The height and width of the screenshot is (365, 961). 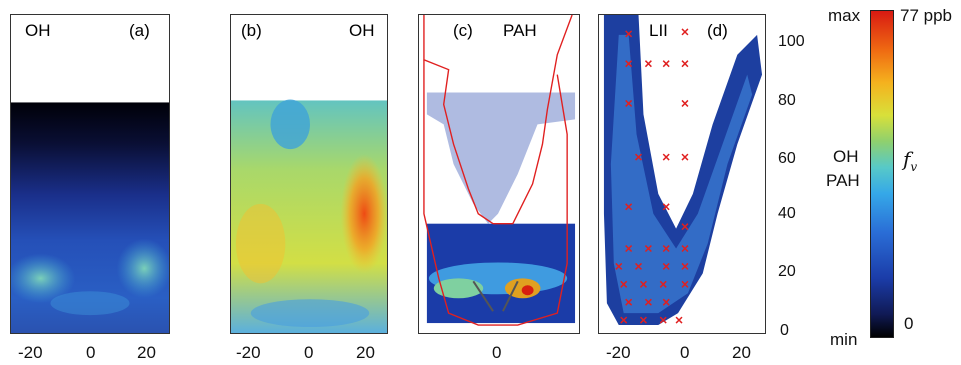 I want to click on panel-a-species: OH, so click(x=38, y=30).